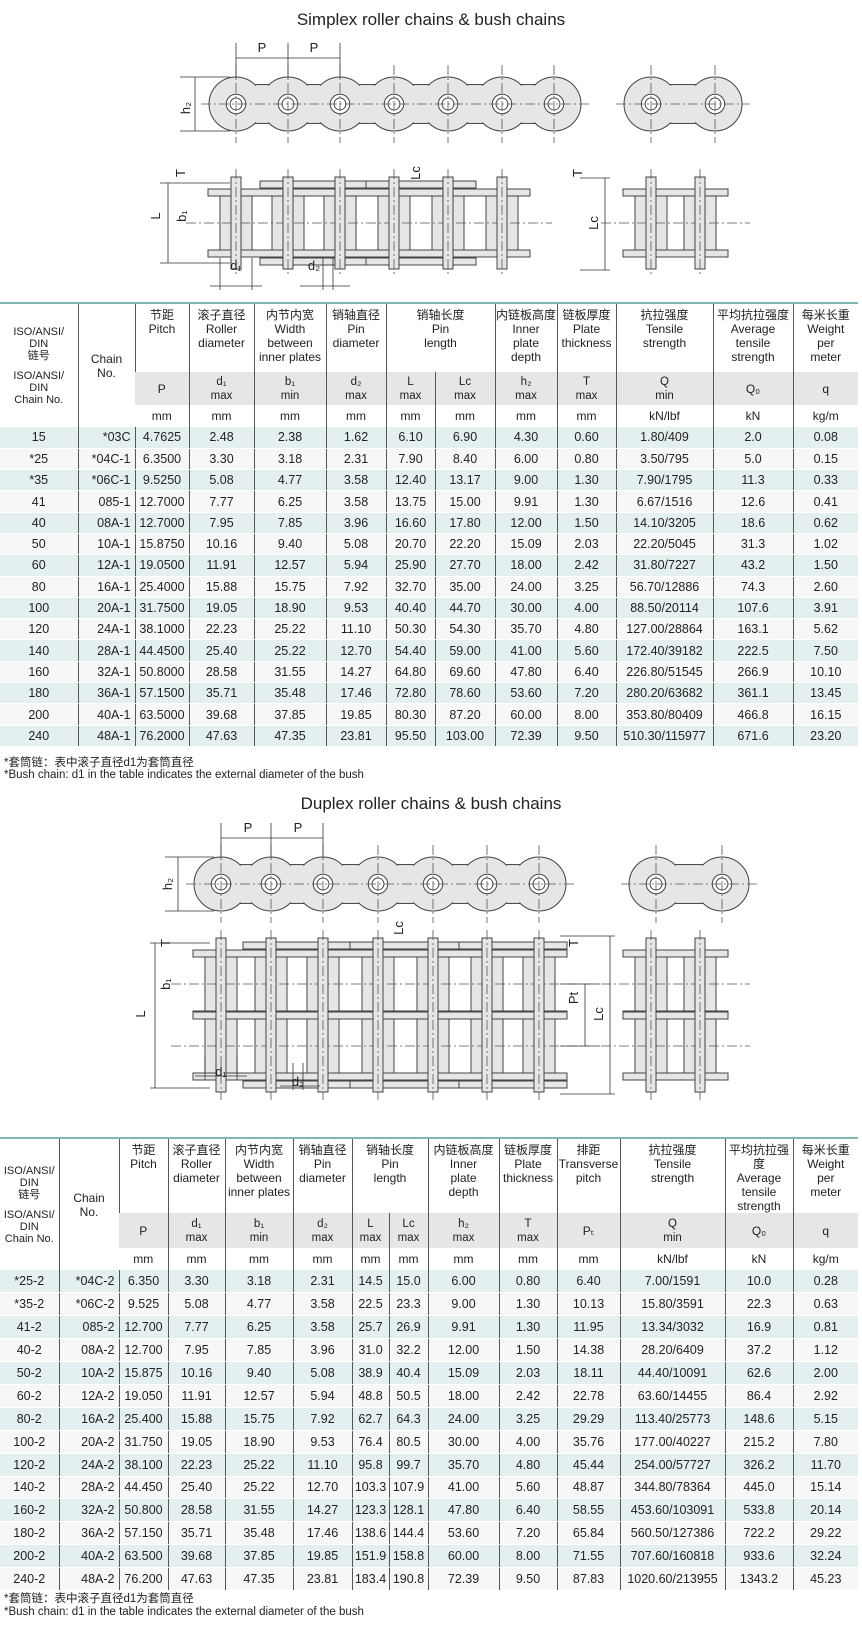 The image size is (862, 1630). What do you see at coordinates (369, 192) in the screenshot?
I see `inner-plate` at bounding box center [369, 192].